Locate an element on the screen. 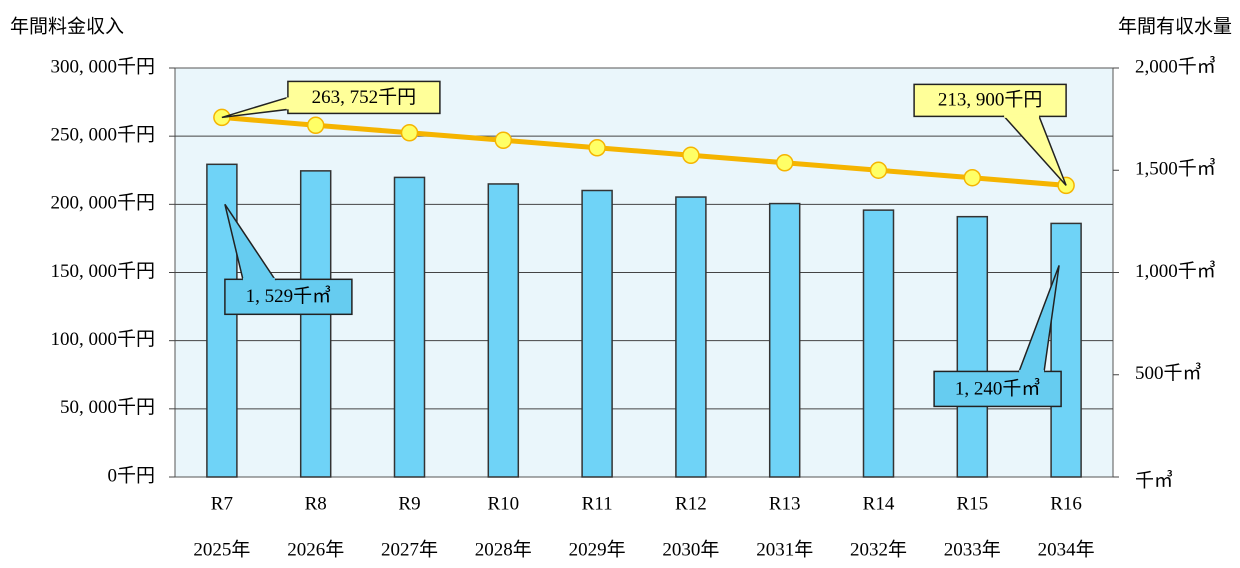 The width and height of the screenshot is (1240, 568). x-tick-year: 2032年 is located at coordinates (878, 549).